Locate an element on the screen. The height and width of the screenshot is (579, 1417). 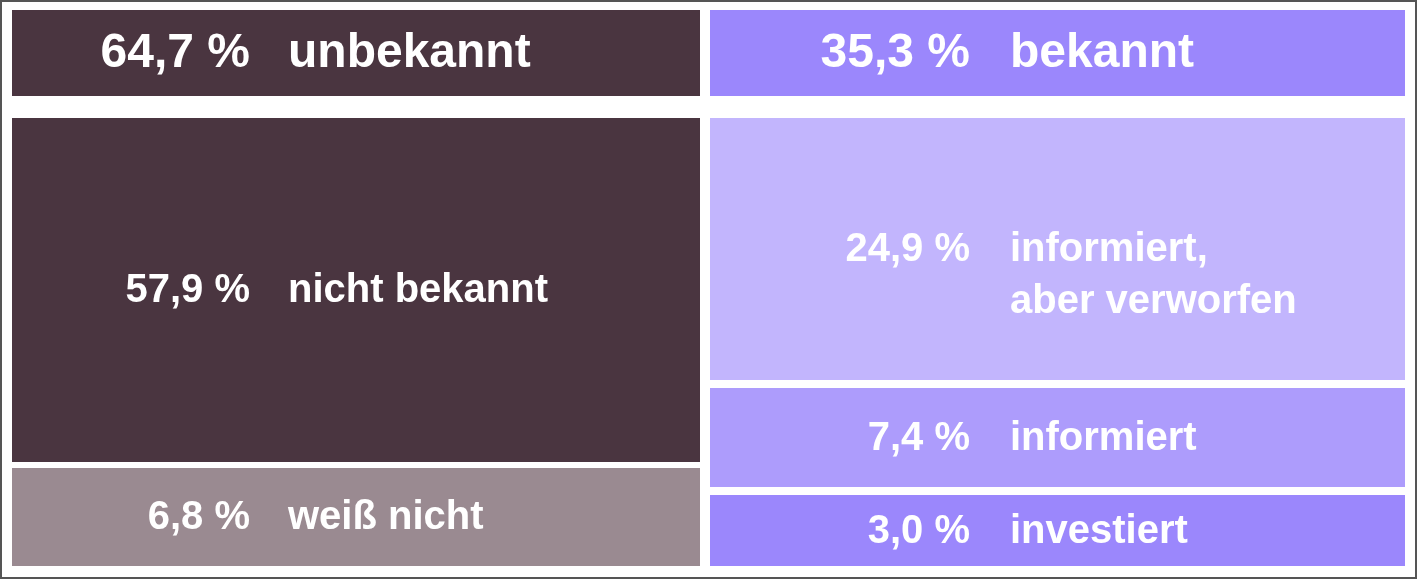
data-label: 6,8 % is located at coordinates (198, 515).